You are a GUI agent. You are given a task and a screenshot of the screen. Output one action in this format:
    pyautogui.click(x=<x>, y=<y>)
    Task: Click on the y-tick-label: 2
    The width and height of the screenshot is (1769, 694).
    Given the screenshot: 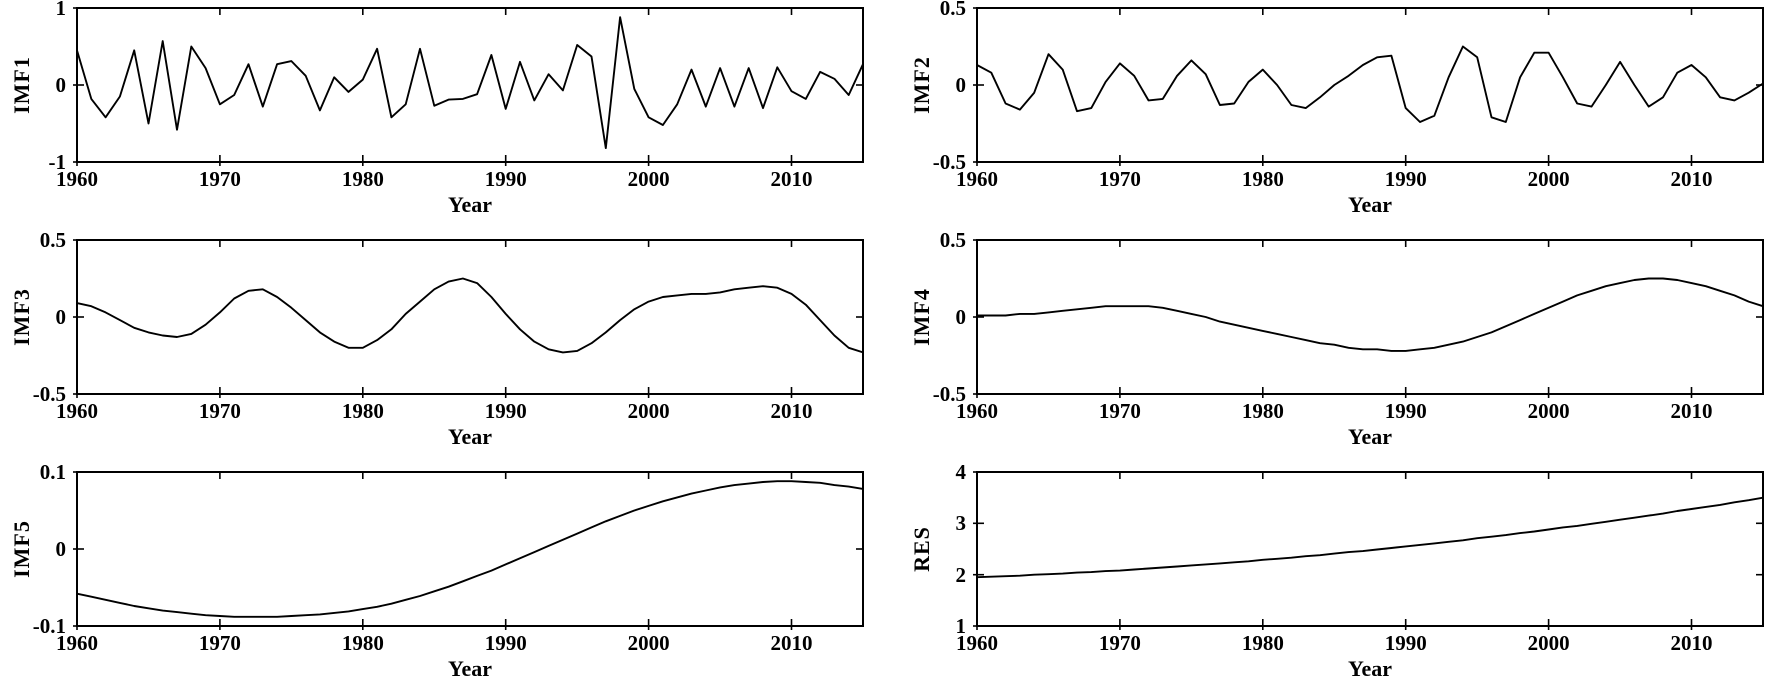 What is the action you would take?
    pyautogui.click(x=961, y=574)
    